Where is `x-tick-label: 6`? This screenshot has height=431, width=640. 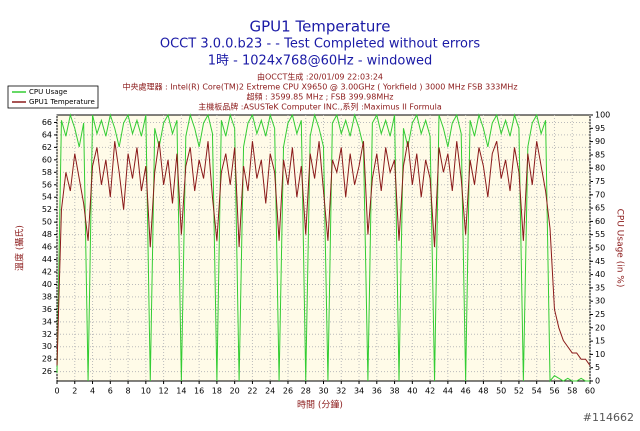 x-tick-label: 6 is located at coordinates (110, 391).